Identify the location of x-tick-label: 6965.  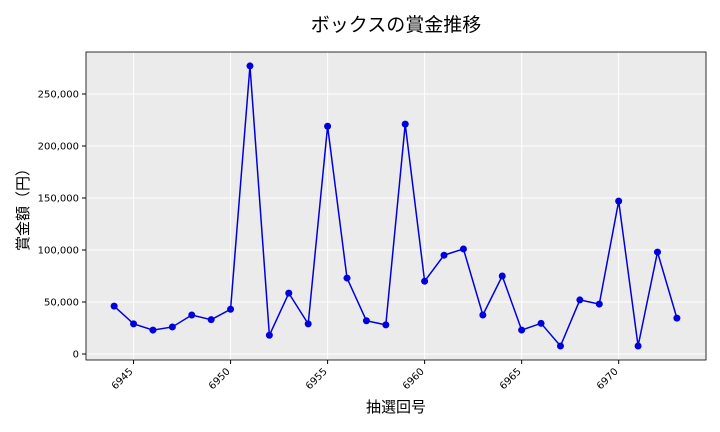
(511, 379).